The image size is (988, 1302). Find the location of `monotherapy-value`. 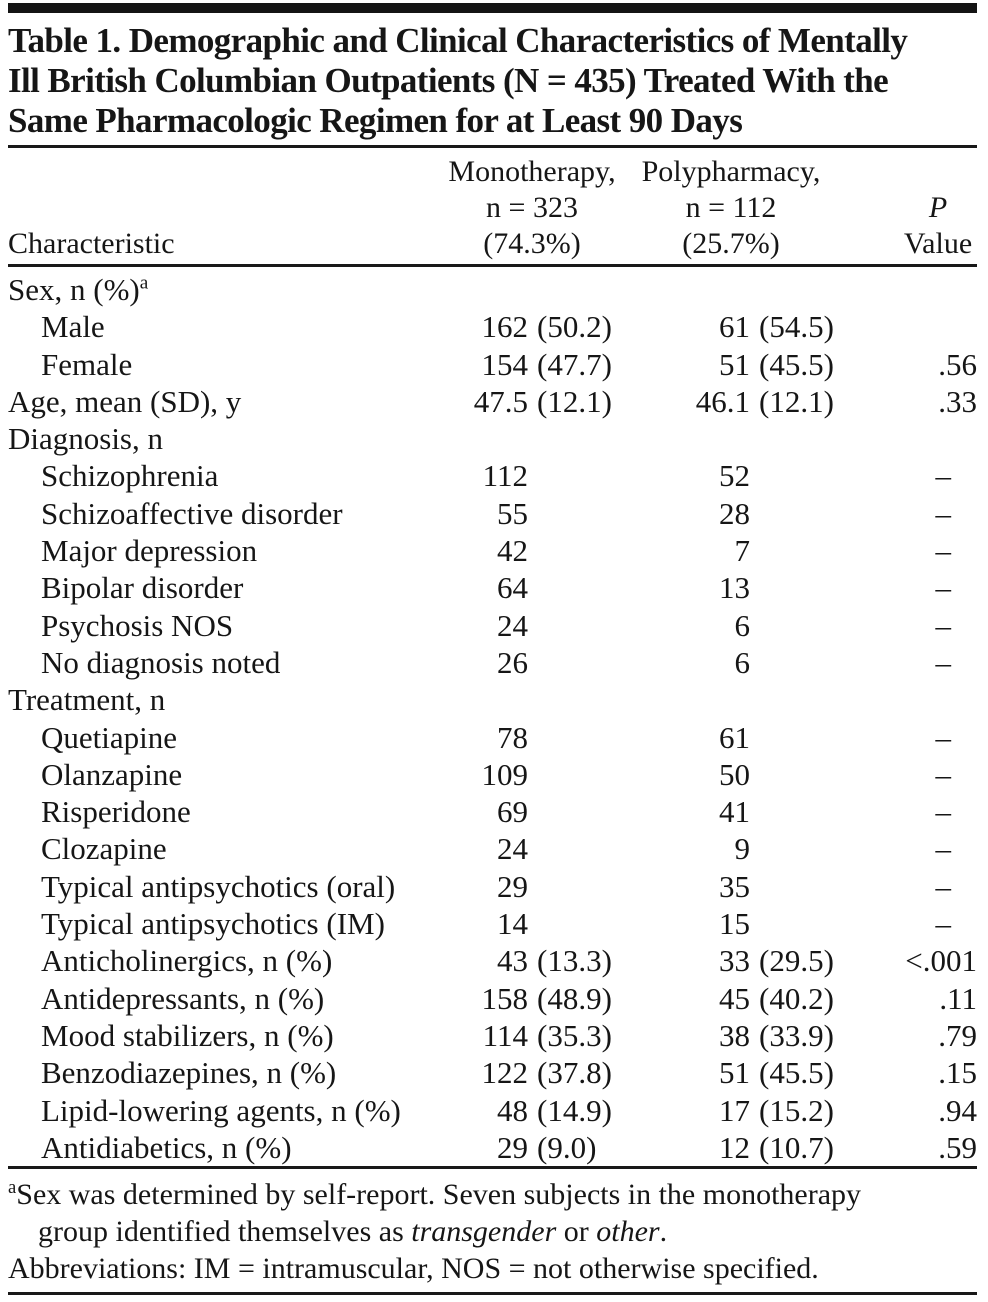

monotherapy-value is located at coordinates (484, 438).